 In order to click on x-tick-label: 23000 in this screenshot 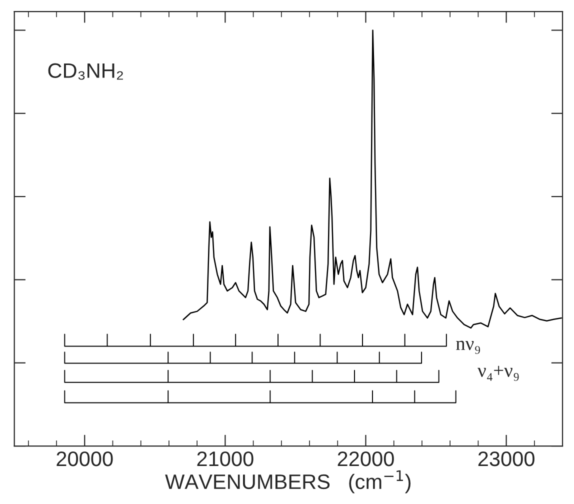, I will do `click(506, 458)`.